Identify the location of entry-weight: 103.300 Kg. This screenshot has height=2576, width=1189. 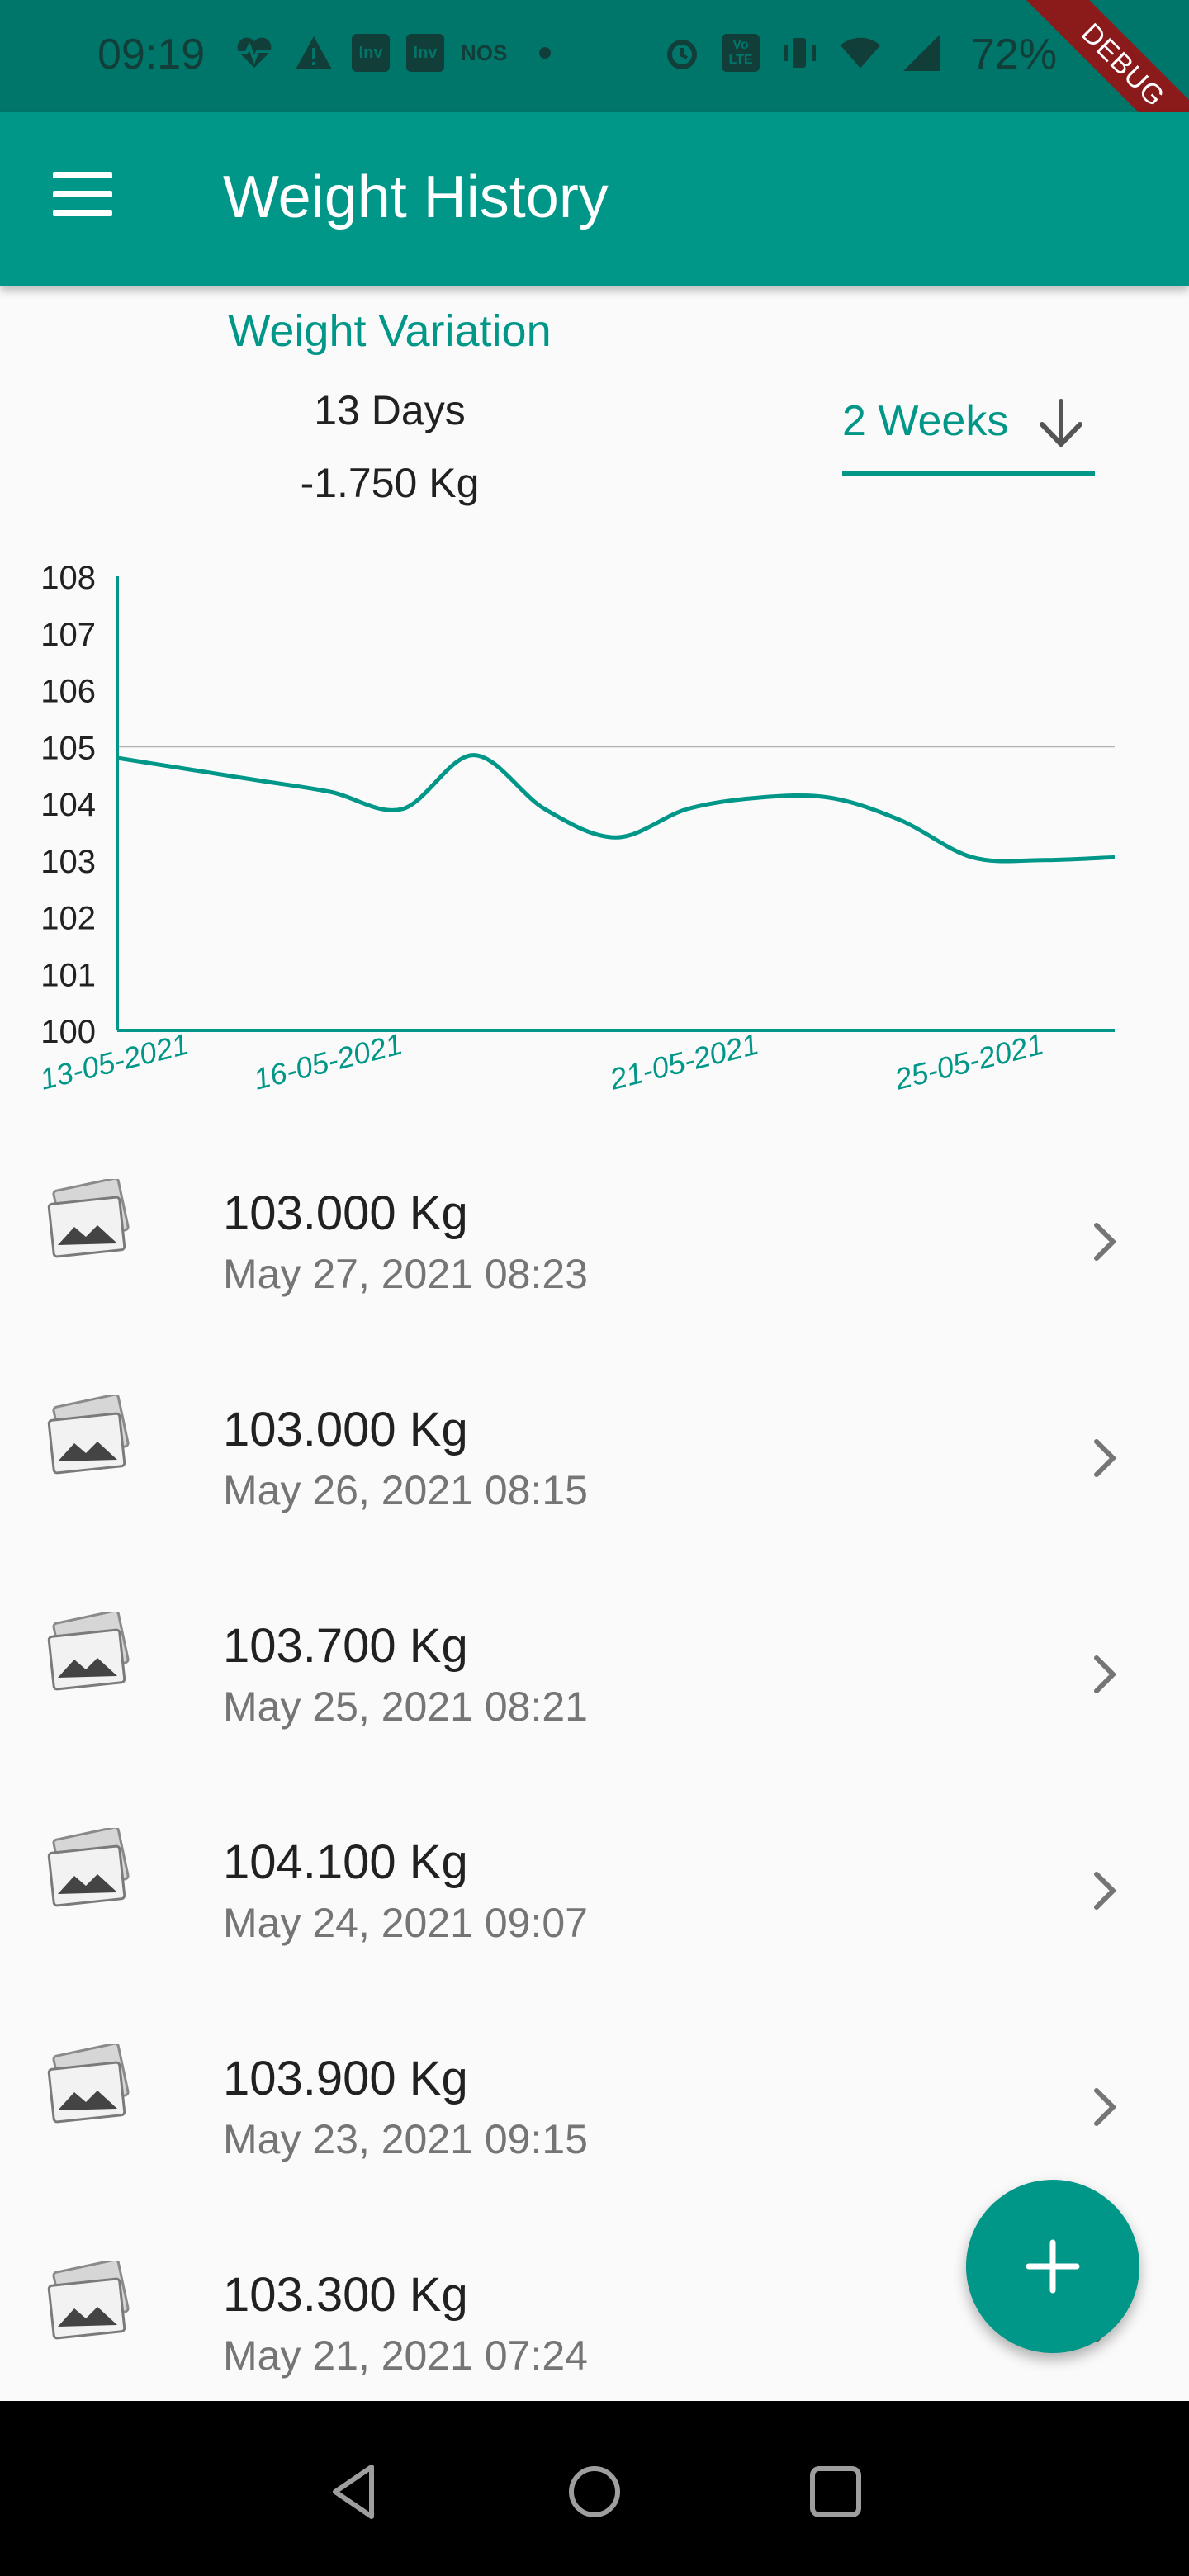
(345, 2295).